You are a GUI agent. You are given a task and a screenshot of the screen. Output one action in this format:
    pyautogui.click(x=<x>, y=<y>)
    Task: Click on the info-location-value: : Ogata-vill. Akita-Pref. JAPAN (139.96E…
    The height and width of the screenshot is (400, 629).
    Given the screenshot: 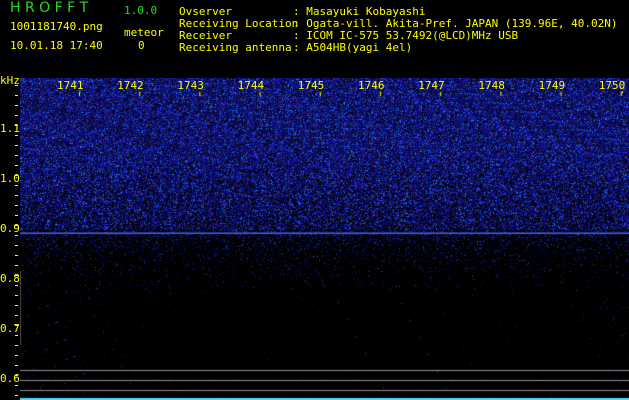 What is the action you would take?
    pyautogui.click(x=455, y=23)
    